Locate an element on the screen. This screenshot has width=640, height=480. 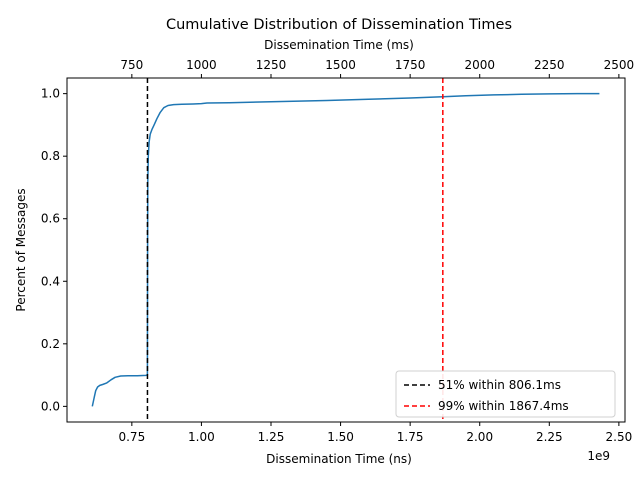
legend-entry: 99% within 1867.4ms is located at coordinates (503, 406).